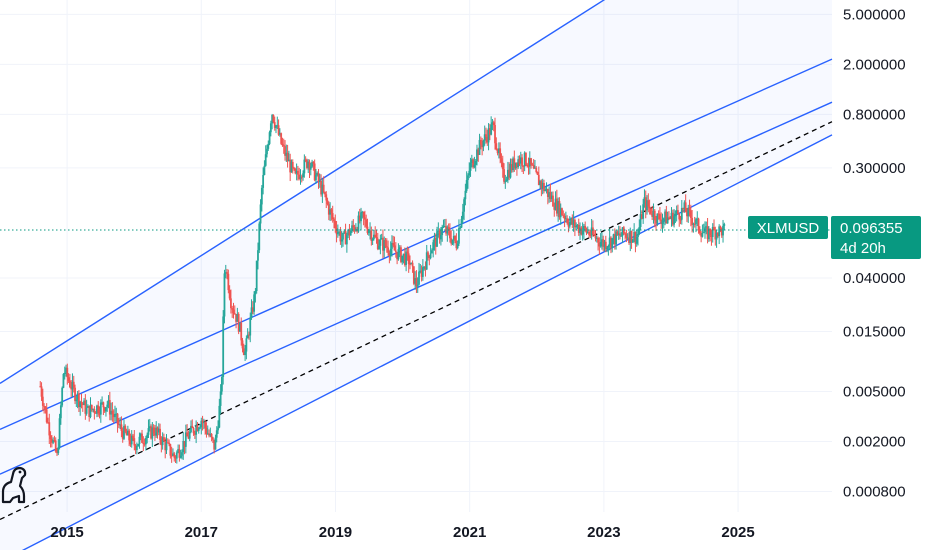 Image resolution: width=932 pixels, height=550 pixels. Describe the element at coordinates (874, 168) in the screenshot. I see `y-tick-label: 0.300000` at that location.